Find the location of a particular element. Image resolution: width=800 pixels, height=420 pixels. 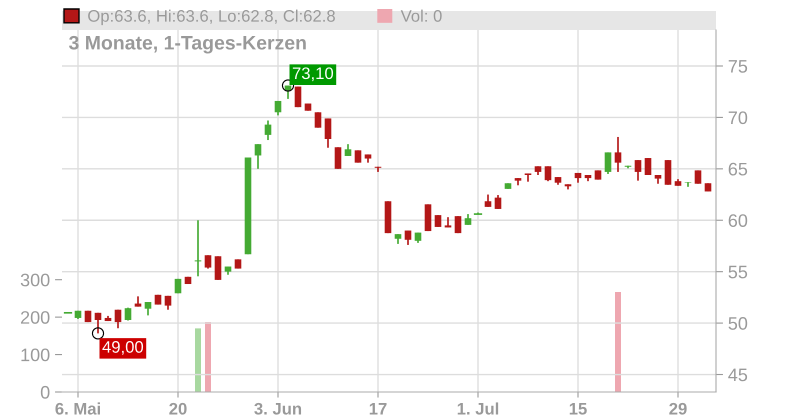

y2-tick-label: 0 is located at coordinates (45, 392).